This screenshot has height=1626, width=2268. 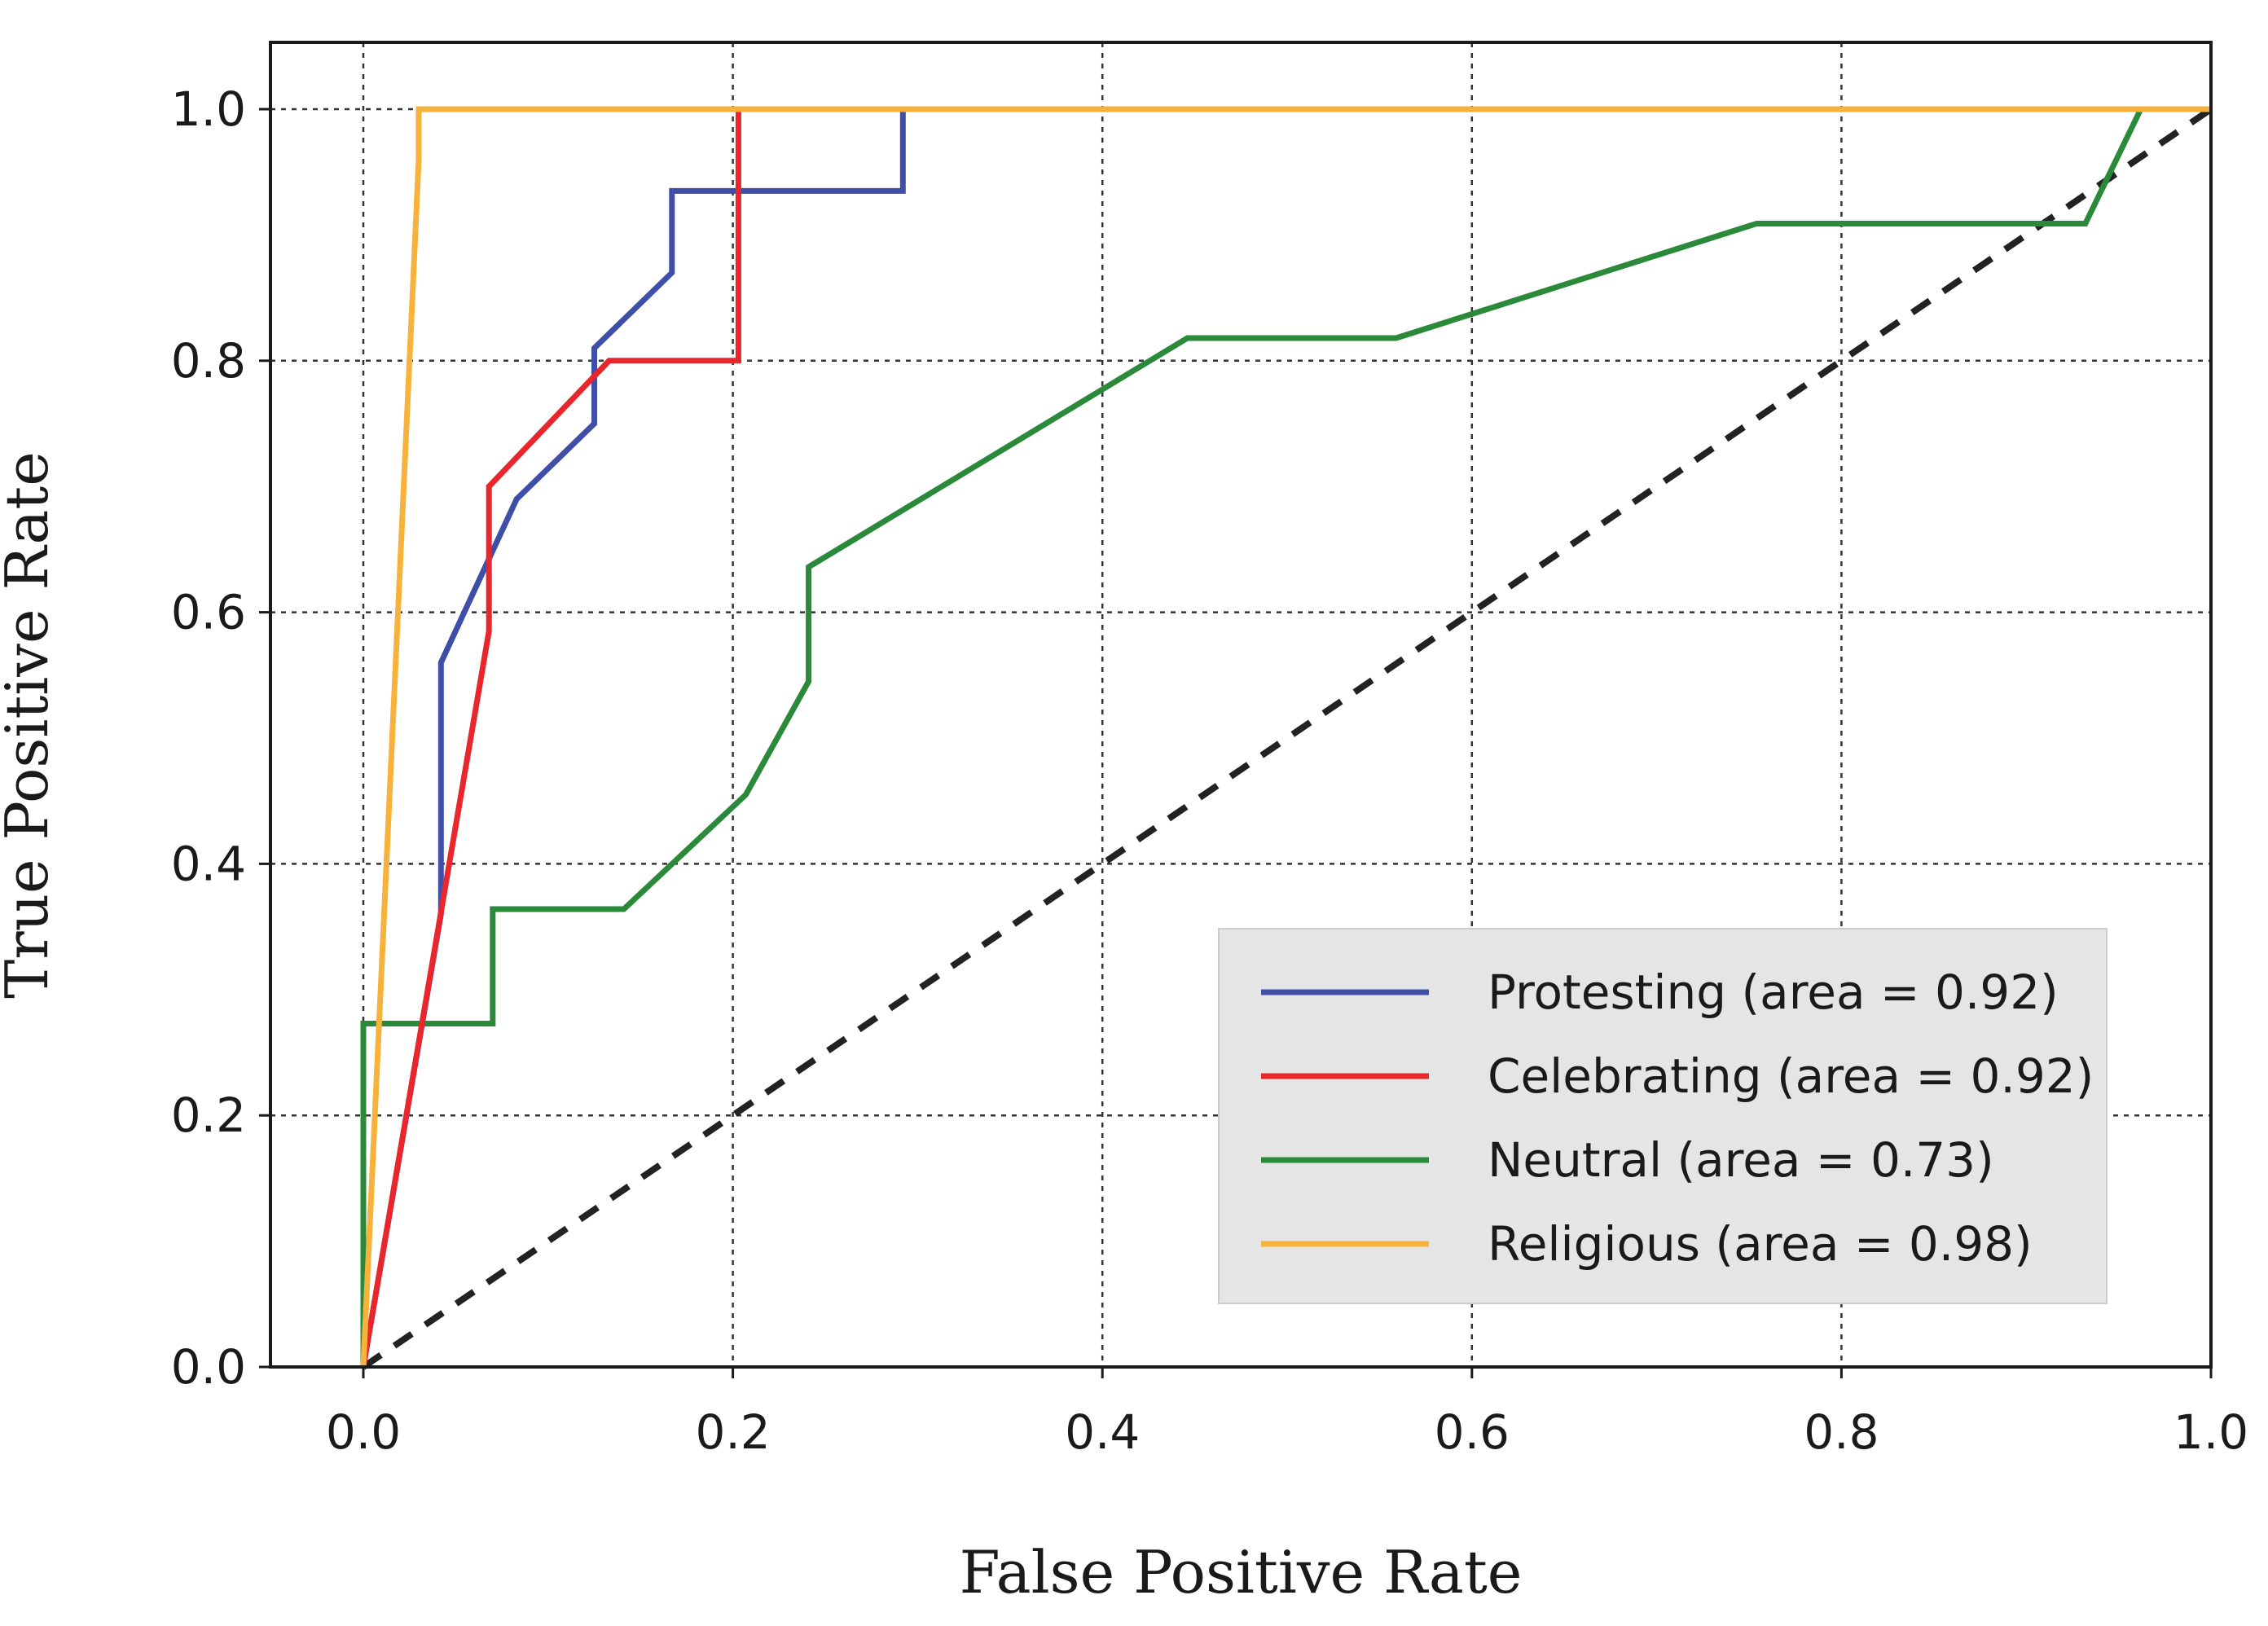 I want to click on y-tick-label: 0.8, so click(x=208, y=361).